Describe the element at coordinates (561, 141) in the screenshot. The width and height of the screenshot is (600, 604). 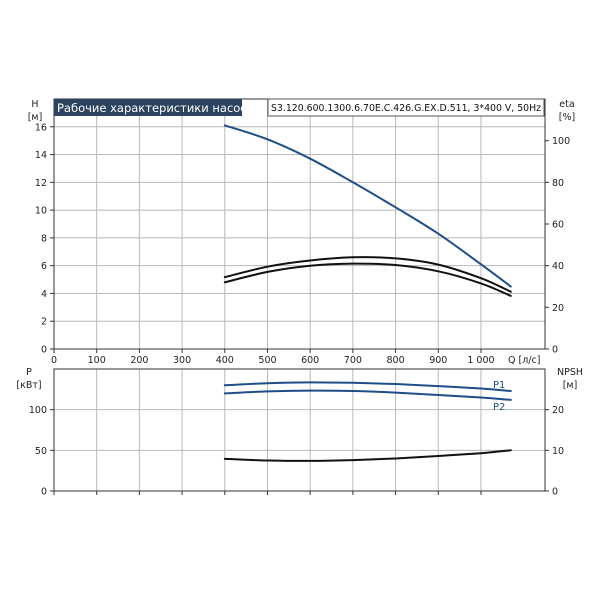
I see `top-y-right-tick-label: 100` at that location.